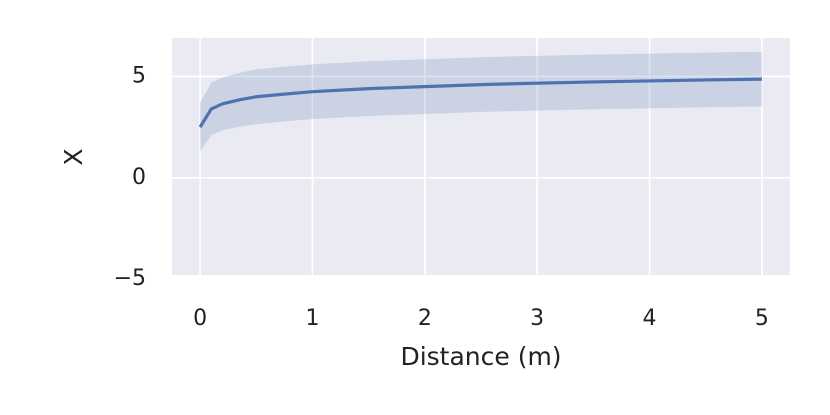 This screenshot has height=415, width=830. Describe the element at coordinates (312, 318) in the screenshot. I see `x-tick-label: 1` at that location.